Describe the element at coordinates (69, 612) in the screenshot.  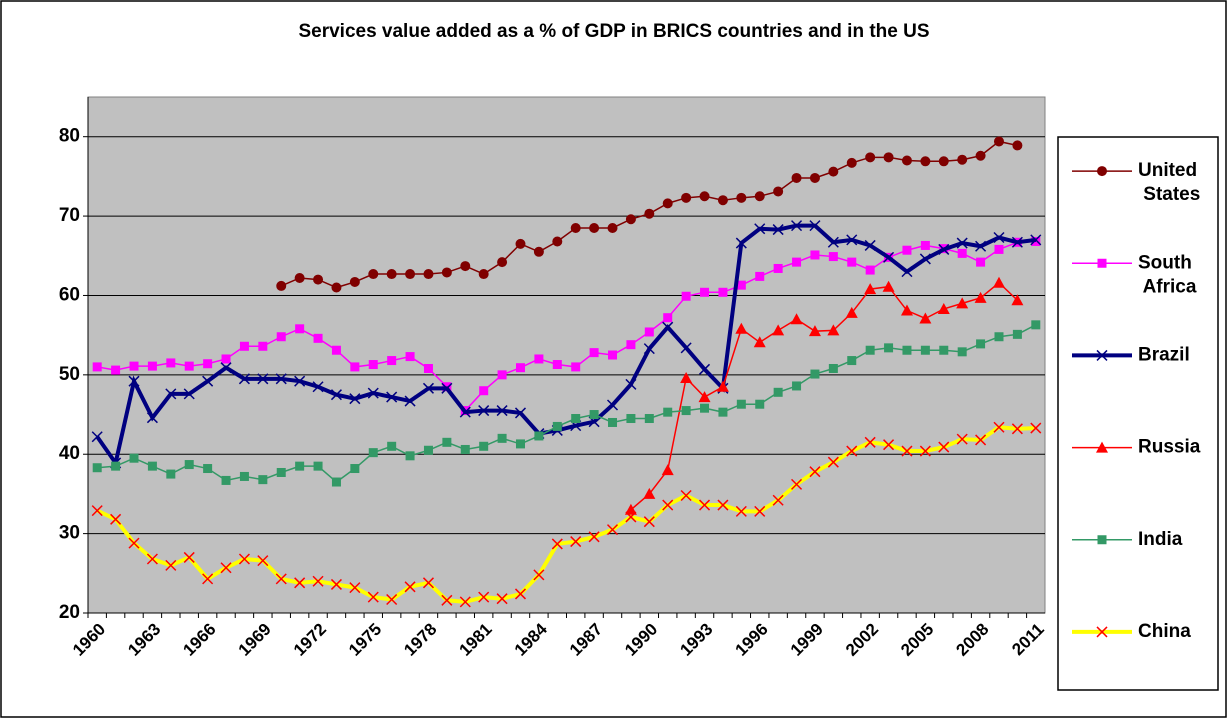
I see `y-tick-label: 20` at that location.